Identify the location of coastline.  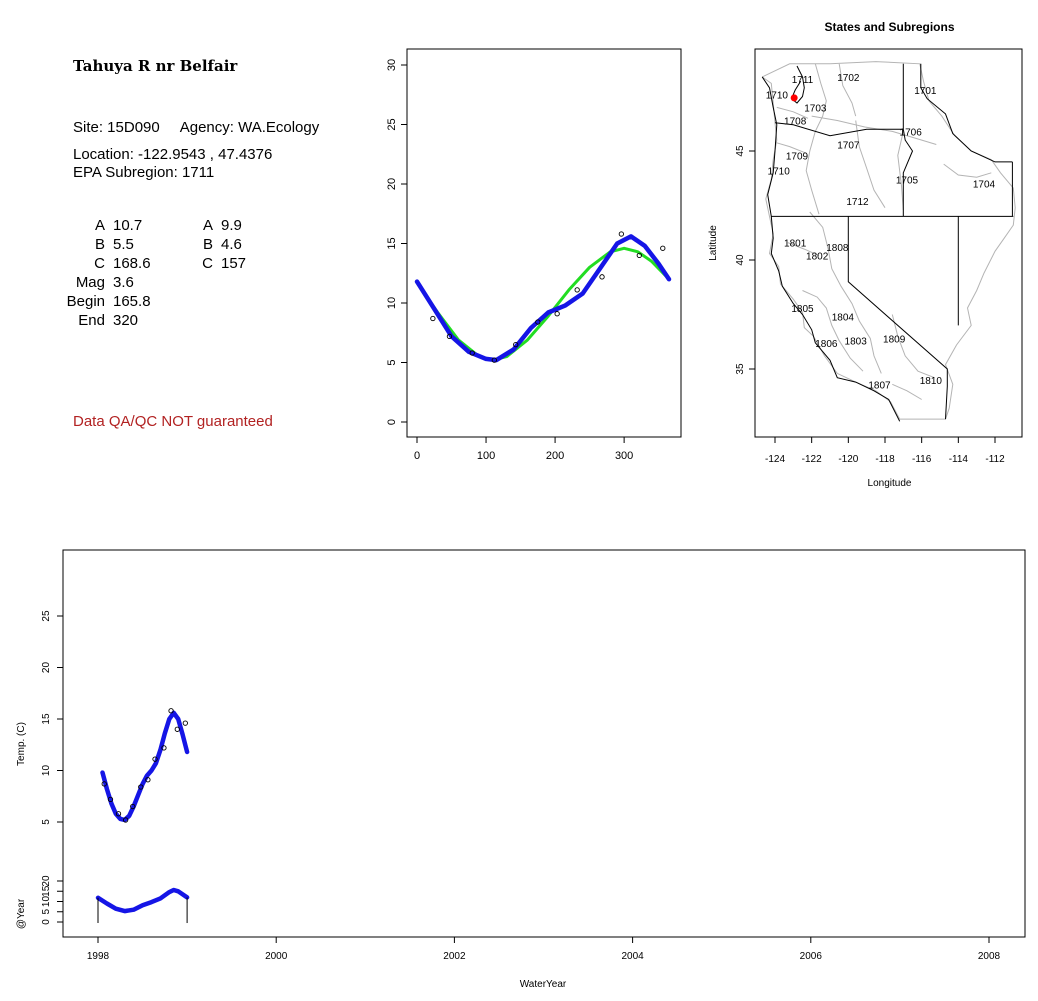
(831, 249).